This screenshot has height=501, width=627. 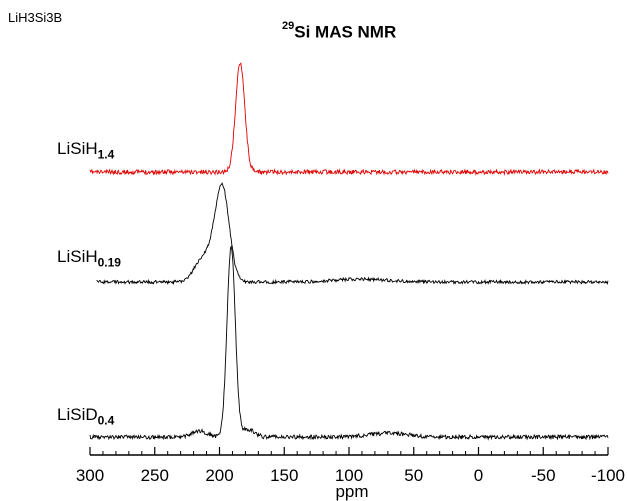 I want to click on title-isotope-superscript: 29, so click(x=288, y=26).